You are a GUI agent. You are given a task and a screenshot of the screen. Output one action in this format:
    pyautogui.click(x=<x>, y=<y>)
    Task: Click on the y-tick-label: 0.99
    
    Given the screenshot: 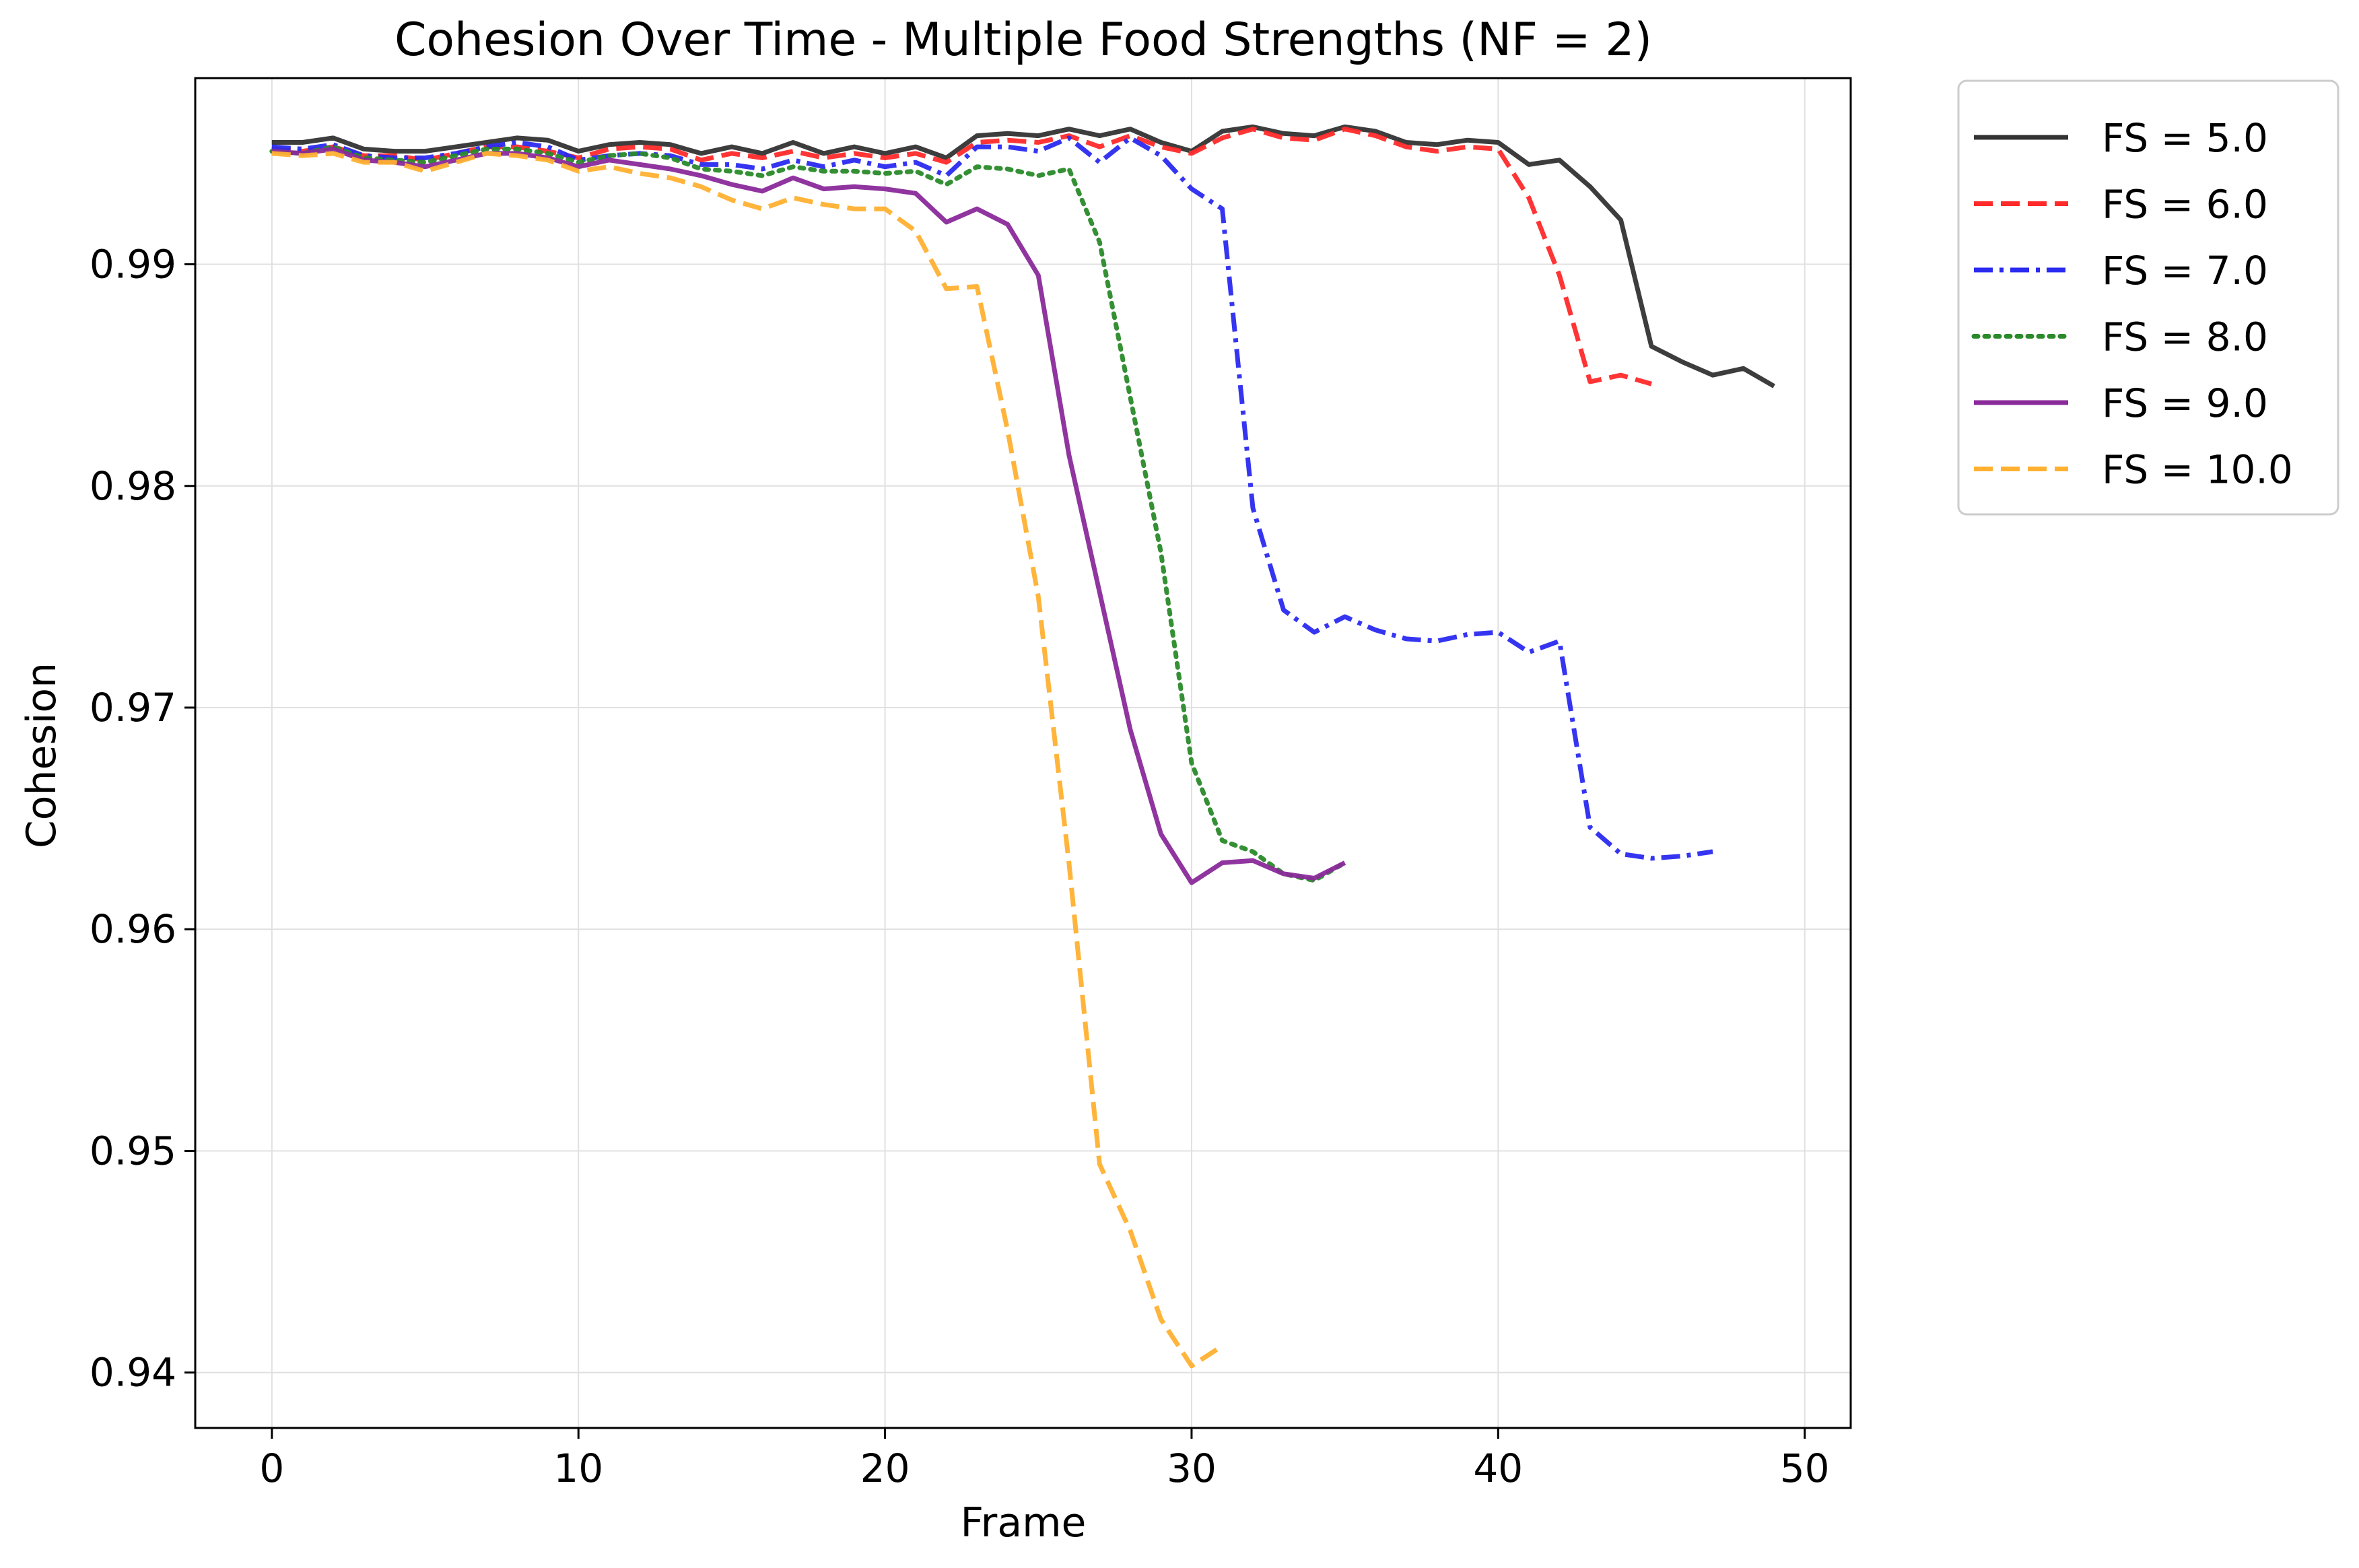 What is the action you would take?
    pyautogui.click(x=133, y=264)
    